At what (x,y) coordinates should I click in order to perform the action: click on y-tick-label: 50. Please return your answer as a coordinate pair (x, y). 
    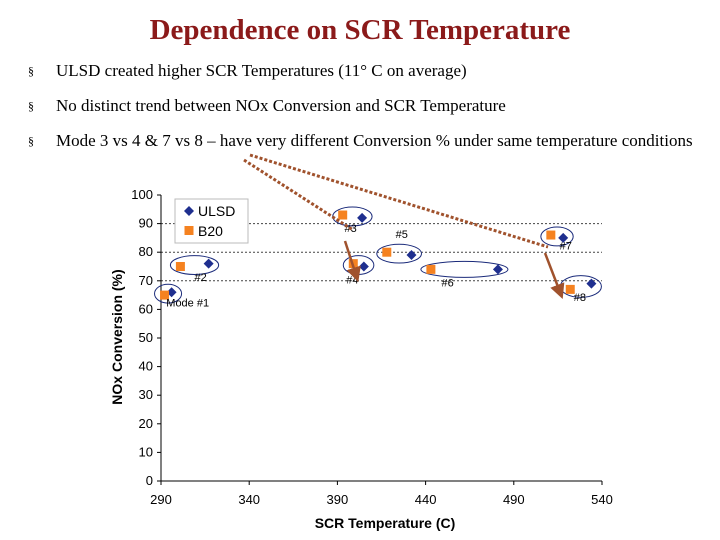
    Looking at the image, I should click on (146, 337).